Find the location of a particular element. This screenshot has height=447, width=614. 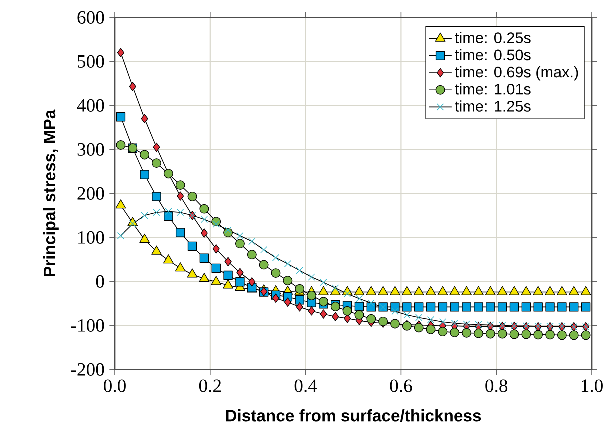

legend-label: time: 0.69s (max.) is located at coordinates (516, 73).